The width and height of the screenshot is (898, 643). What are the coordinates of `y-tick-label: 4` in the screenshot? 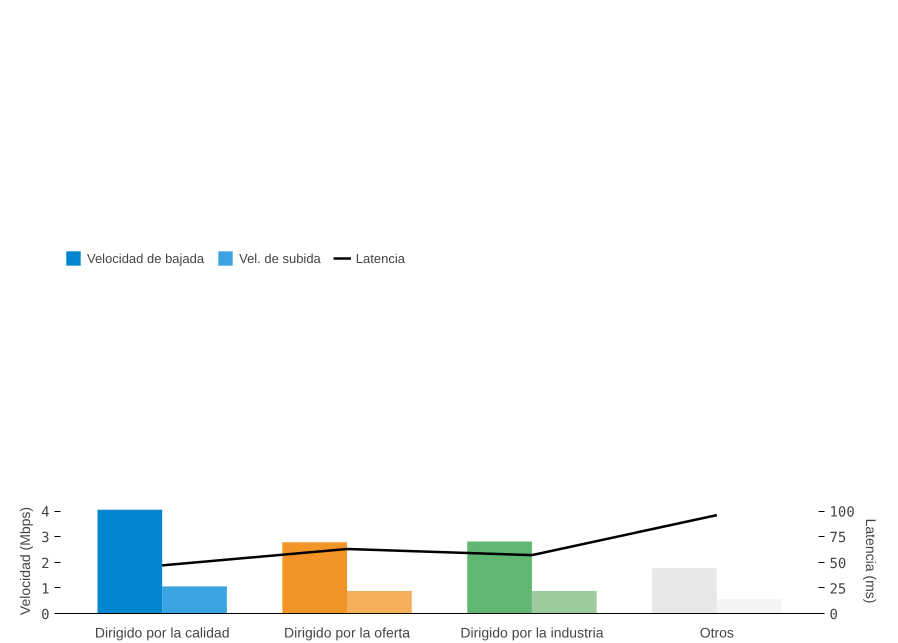 It's located at (45, 512).